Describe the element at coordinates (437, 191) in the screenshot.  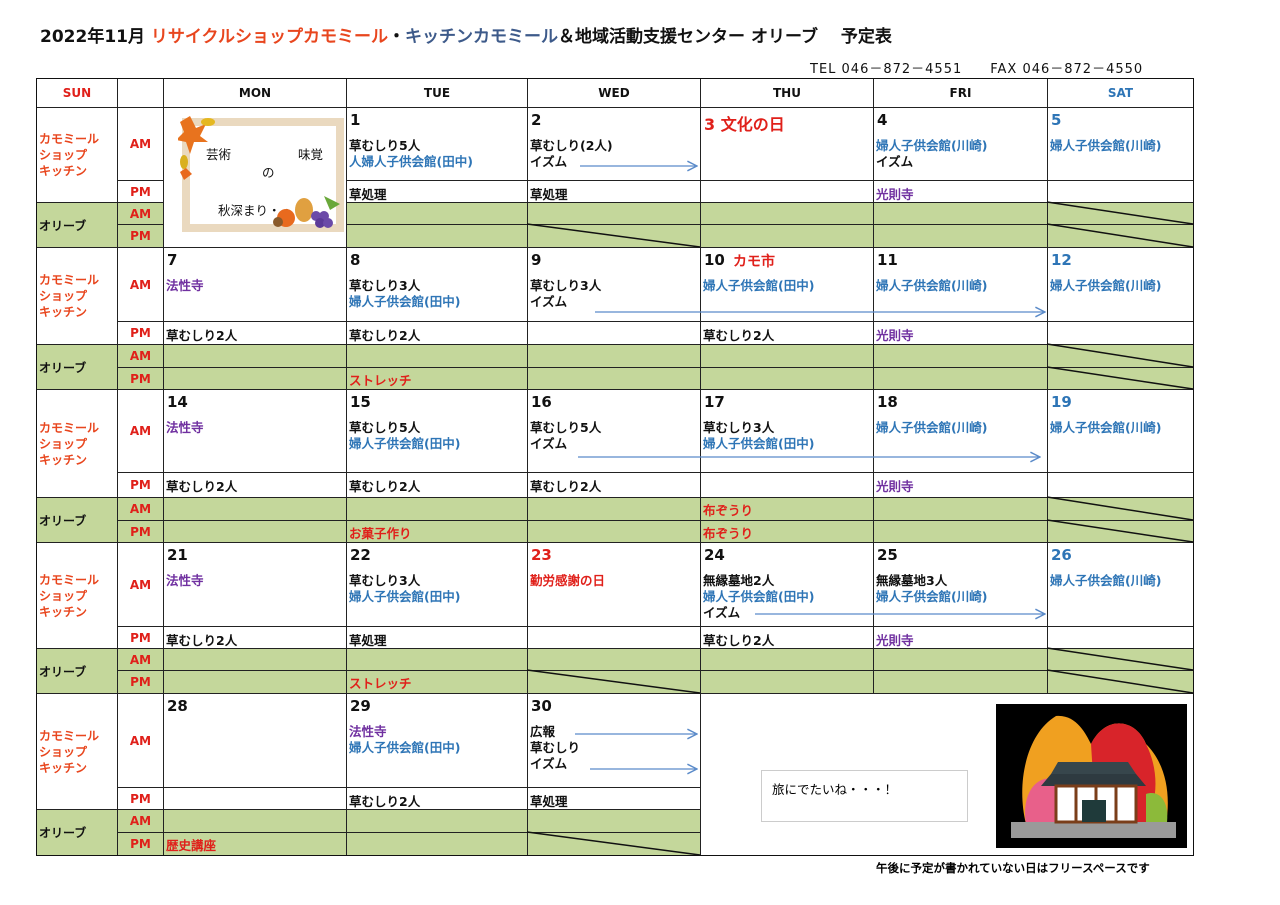
I see `pm-cell: 草処理` at that location.